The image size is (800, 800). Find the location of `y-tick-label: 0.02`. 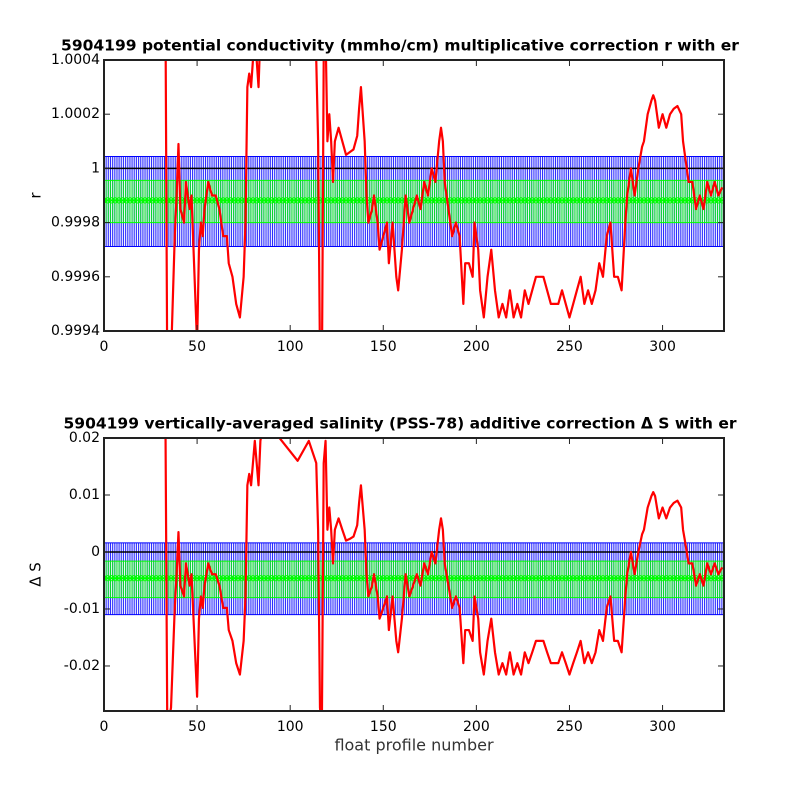

y-tick-label: 0.02 is located at coordinates (84, 438).